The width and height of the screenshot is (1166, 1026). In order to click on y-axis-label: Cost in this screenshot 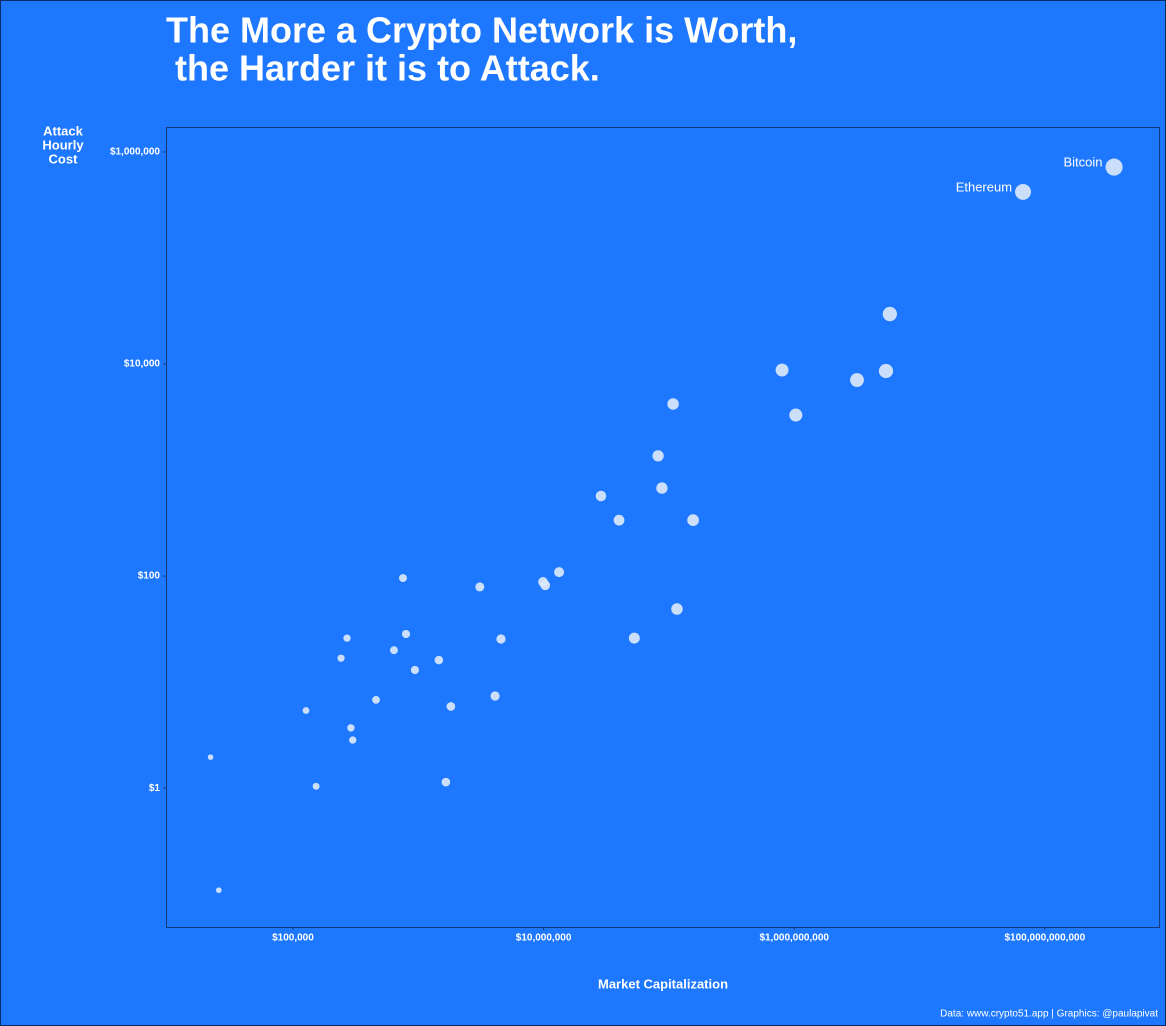, I will do `click(64, 158)`.